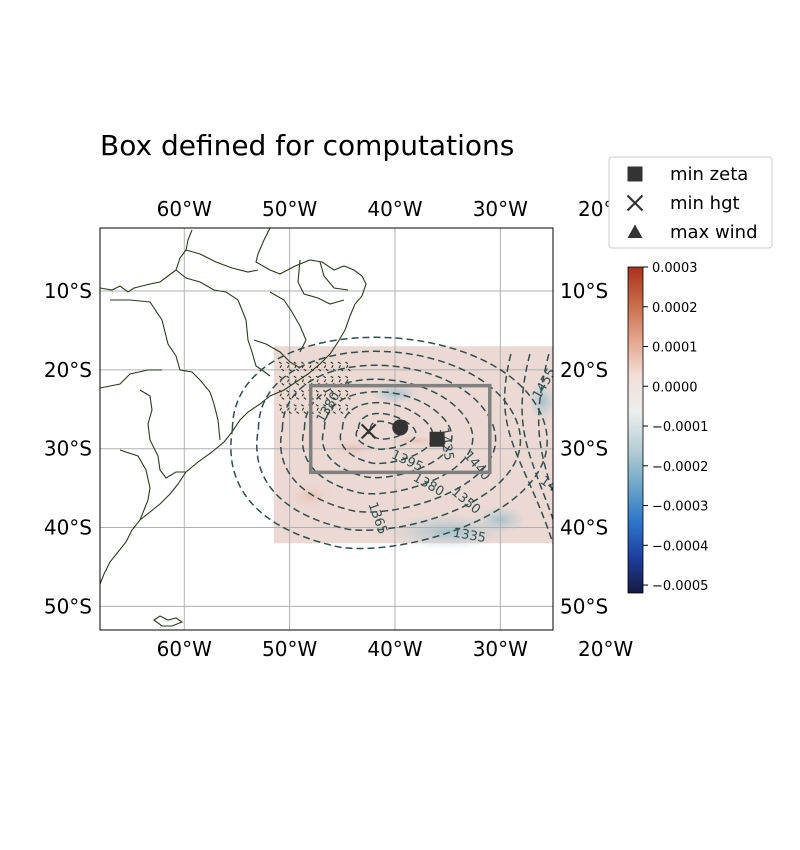 This screenshot has height=850, width=800. Describe the element at coordinates (584, 291) in the screenshot. I see `y-tick-label-right: 10°S` at that location.